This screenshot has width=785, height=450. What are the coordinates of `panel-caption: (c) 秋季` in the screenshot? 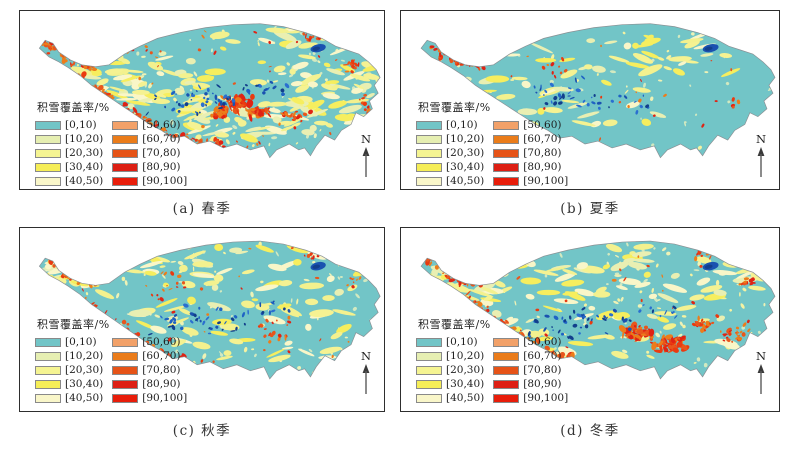 It's located at (202, 431).